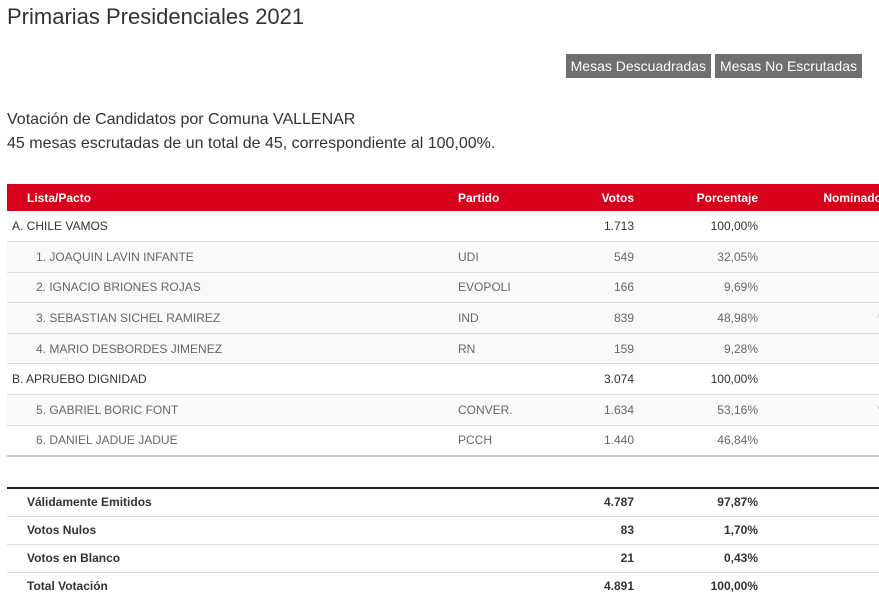  Describe the element at coordinates (232, 287) in the screenshot. I see `row-name: 2. IGNACIO BRIONES ROJAS` at that location.